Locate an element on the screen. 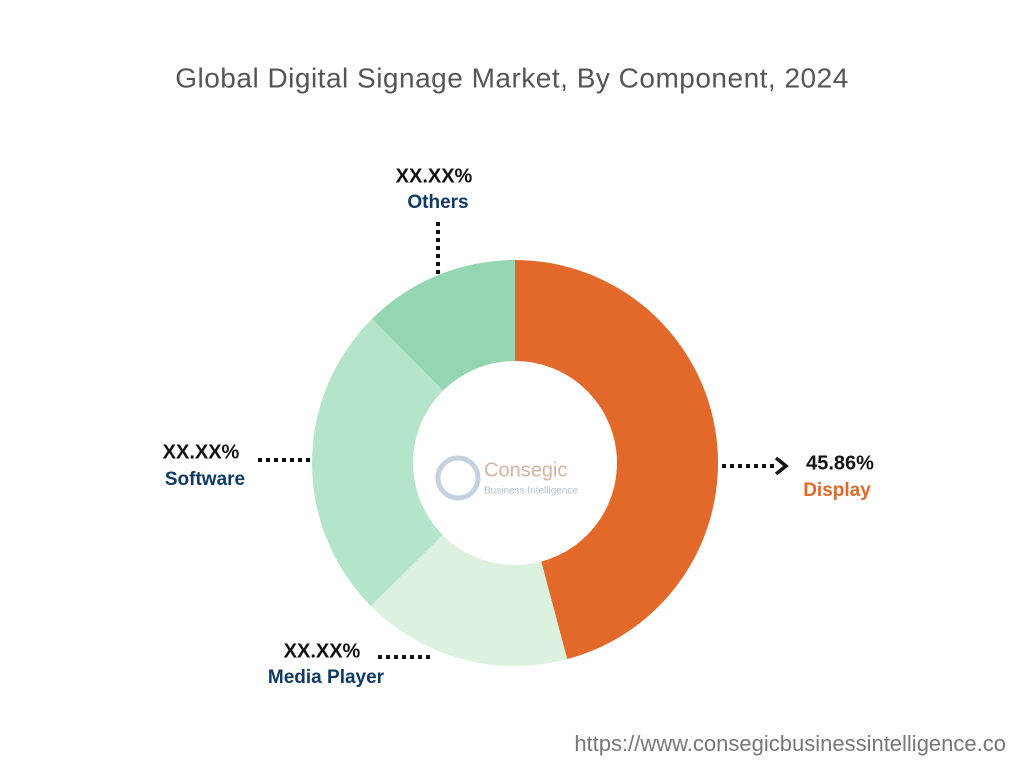 This screenshot has height=768, width=1024. watermark: Consegic Business Intelligence is located at coordinates (506, 478).